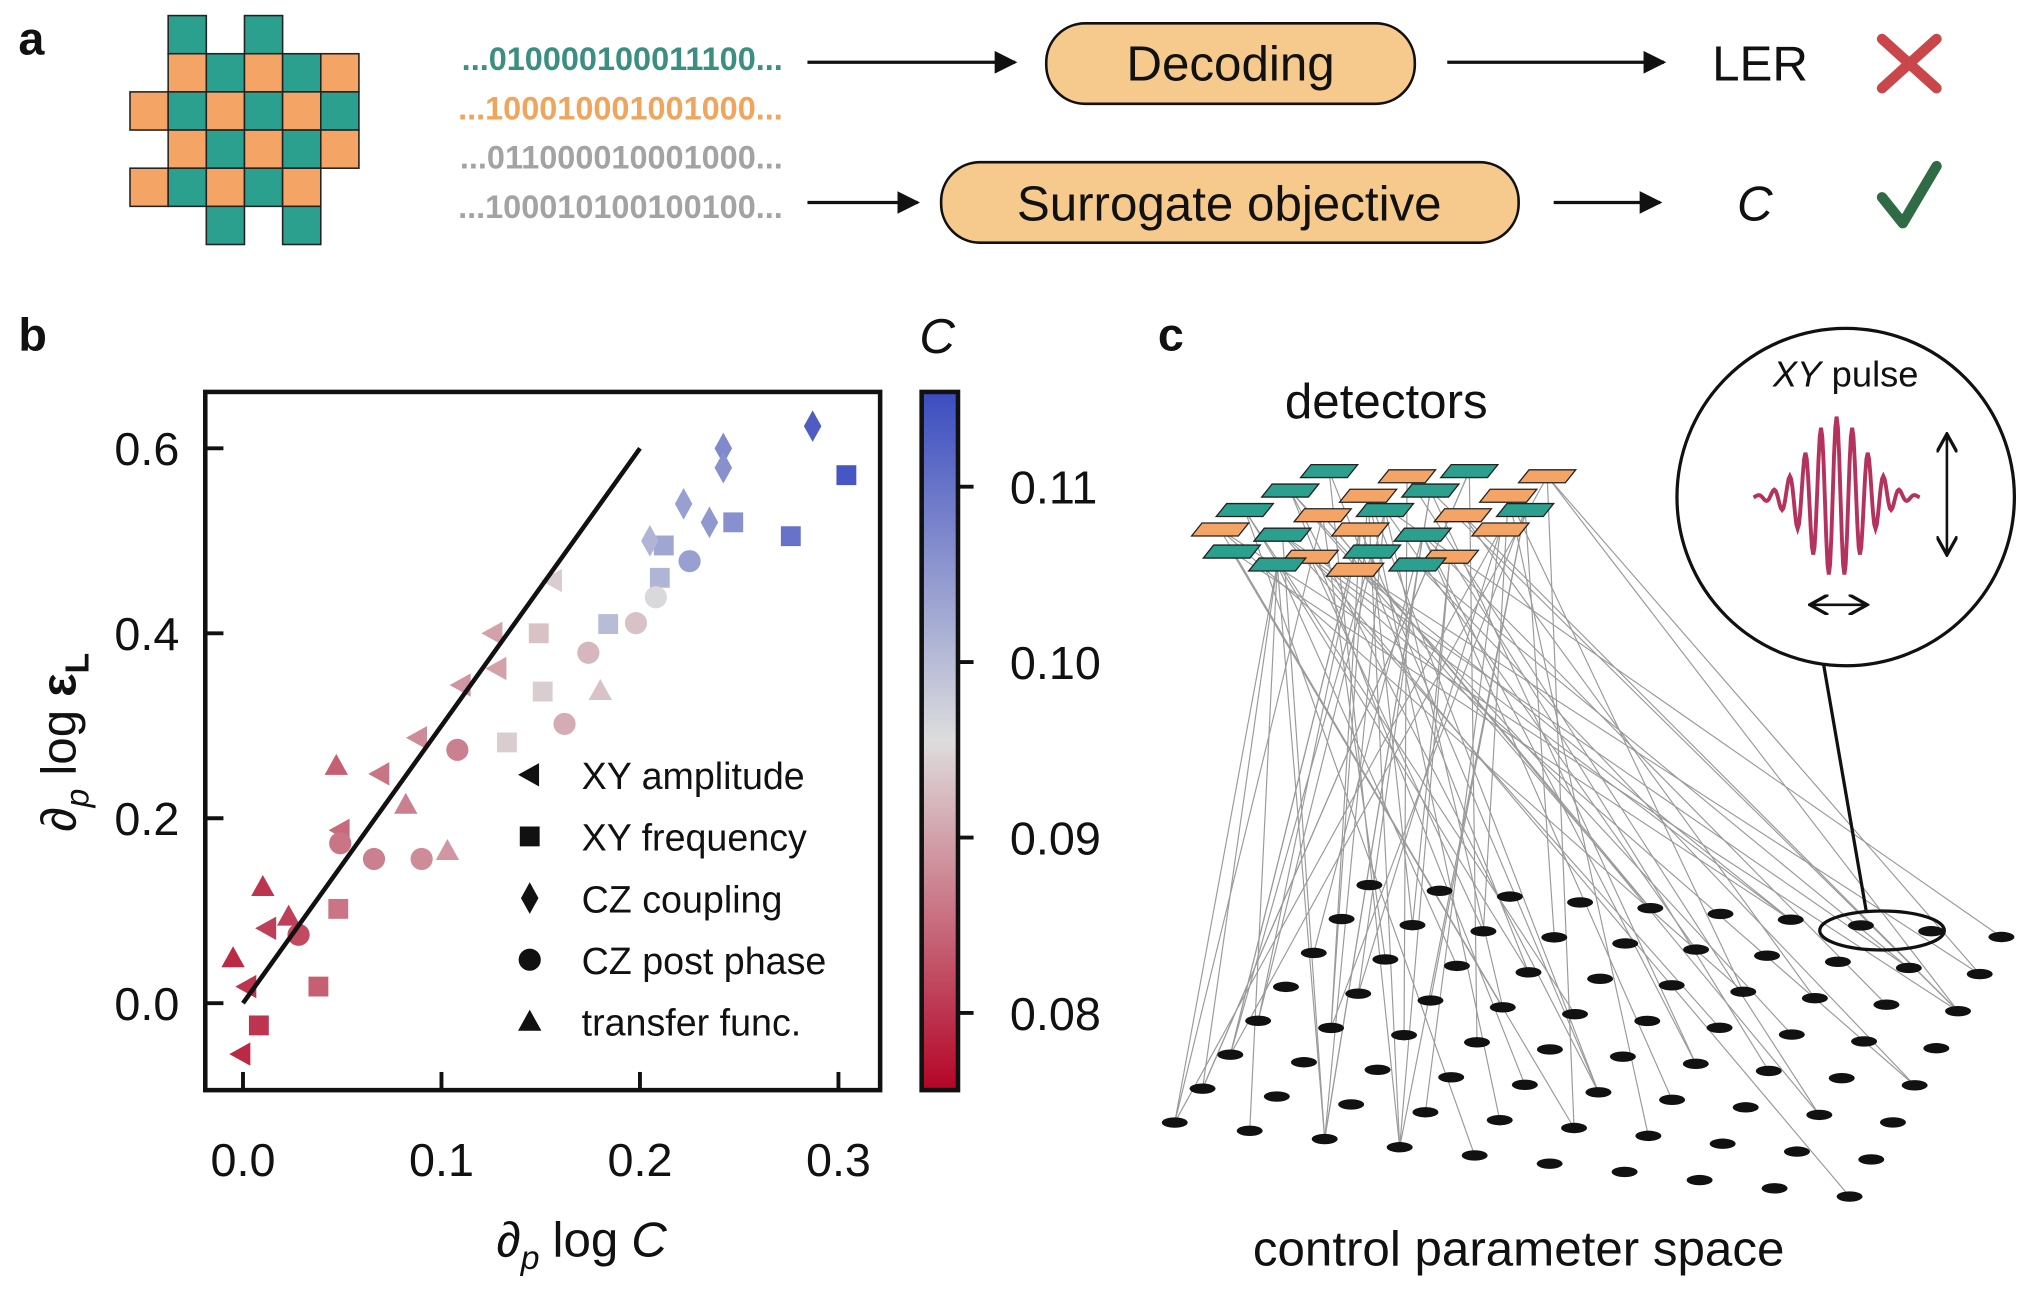 The width and height of the screenshot is (2025, 1290). I want to click on label-part: p, so click(530, 1258).